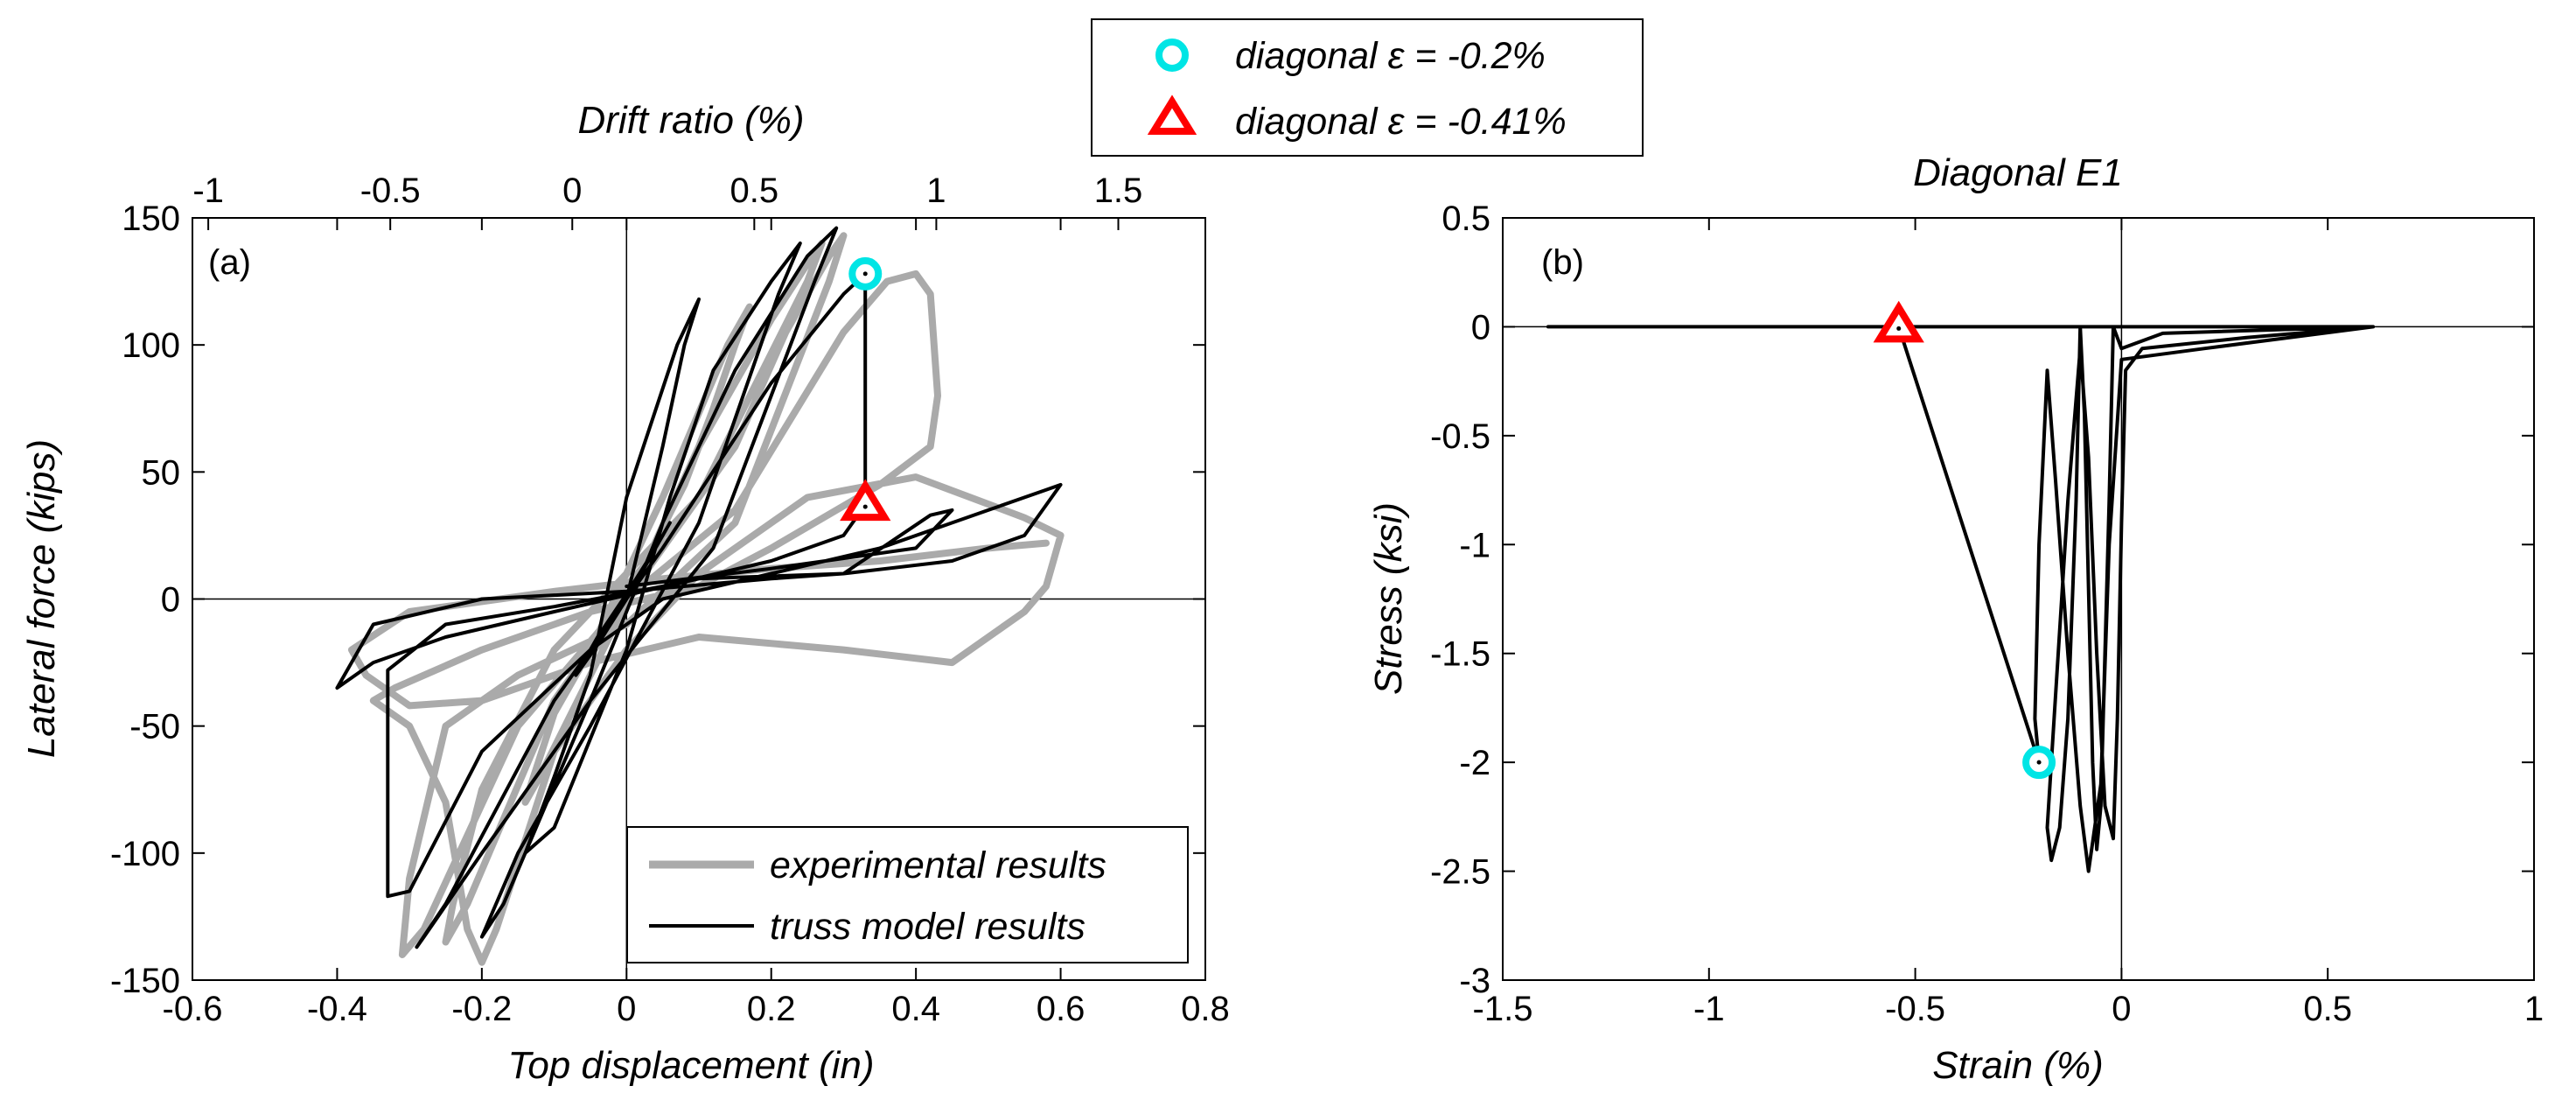 The height and width of the screenshot is (1093, 2576). What do you see at coordinates (1474, 763) in the screenshot?
I see `y-tick-label: -2` at bounding box center [1474, 763].